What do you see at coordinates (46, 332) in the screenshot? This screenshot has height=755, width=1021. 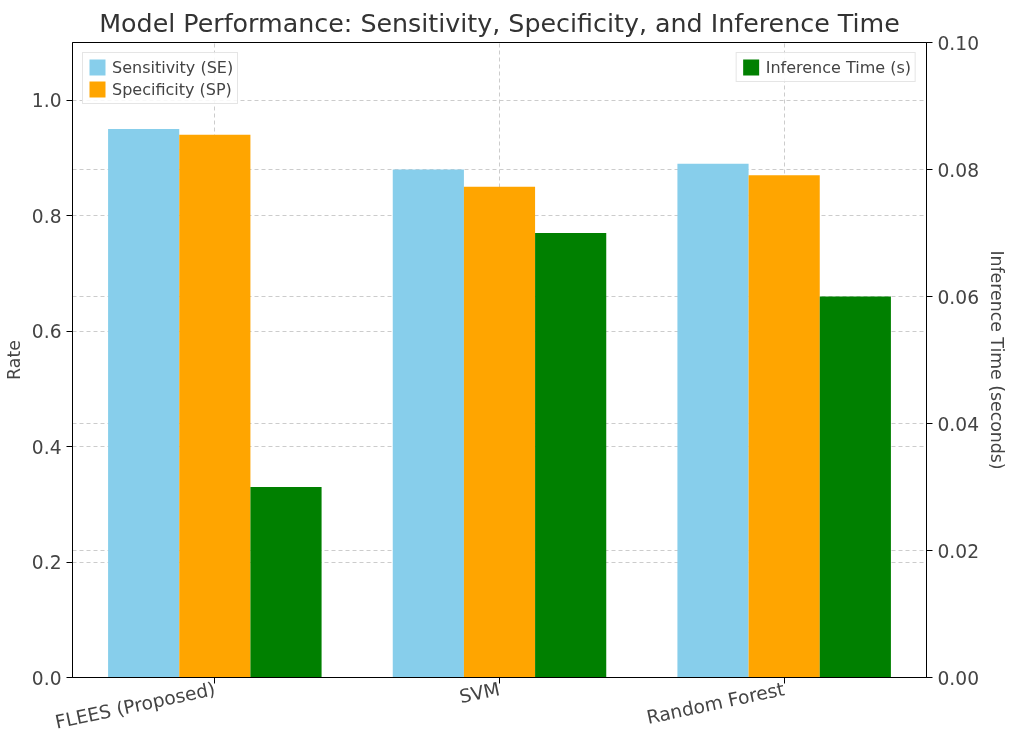 I see `y-tick-label: 0.6` at bounding box center [46, 332].